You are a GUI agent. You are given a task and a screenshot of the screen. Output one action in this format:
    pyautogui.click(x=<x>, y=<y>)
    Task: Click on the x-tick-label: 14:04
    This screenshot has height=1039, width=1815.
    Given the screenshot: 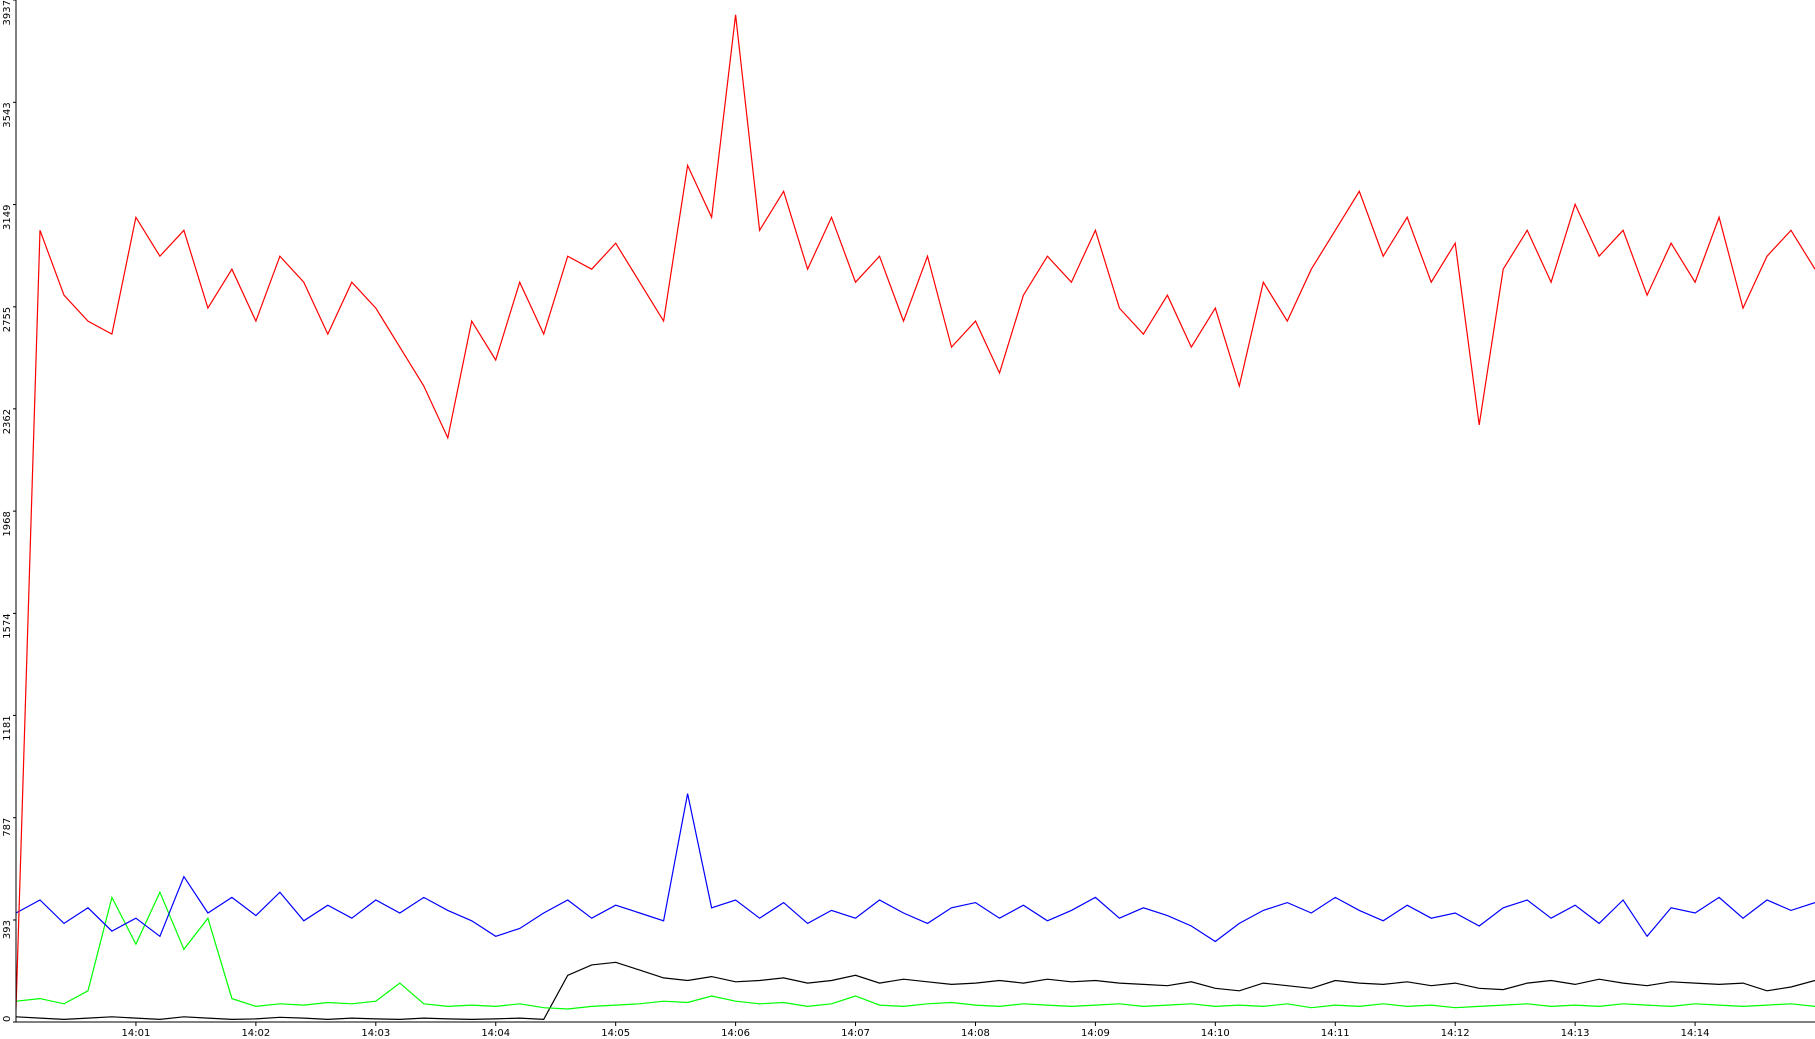 What is the action you would take?
    pyautogui.click(x=495, y=1033)
    